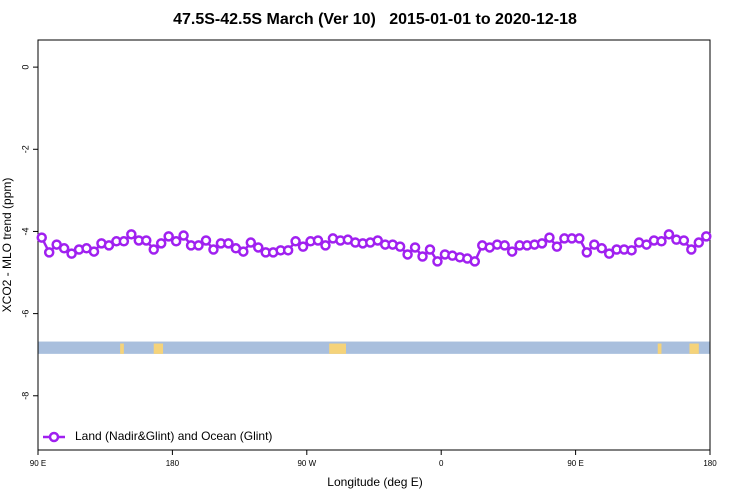 This screenshot has width=750, height=500. What do you see at coordinates (54, 437) in the screenshot?
I see `legend-marker` at bounding box center [54, 437].